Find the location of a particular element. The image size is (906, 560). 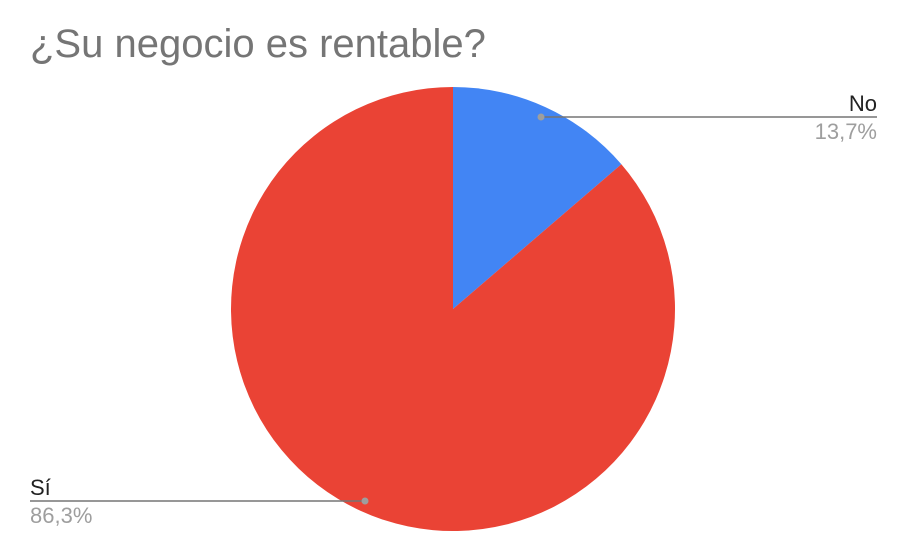

pie-slice-no is located at coordinates (537, 198).